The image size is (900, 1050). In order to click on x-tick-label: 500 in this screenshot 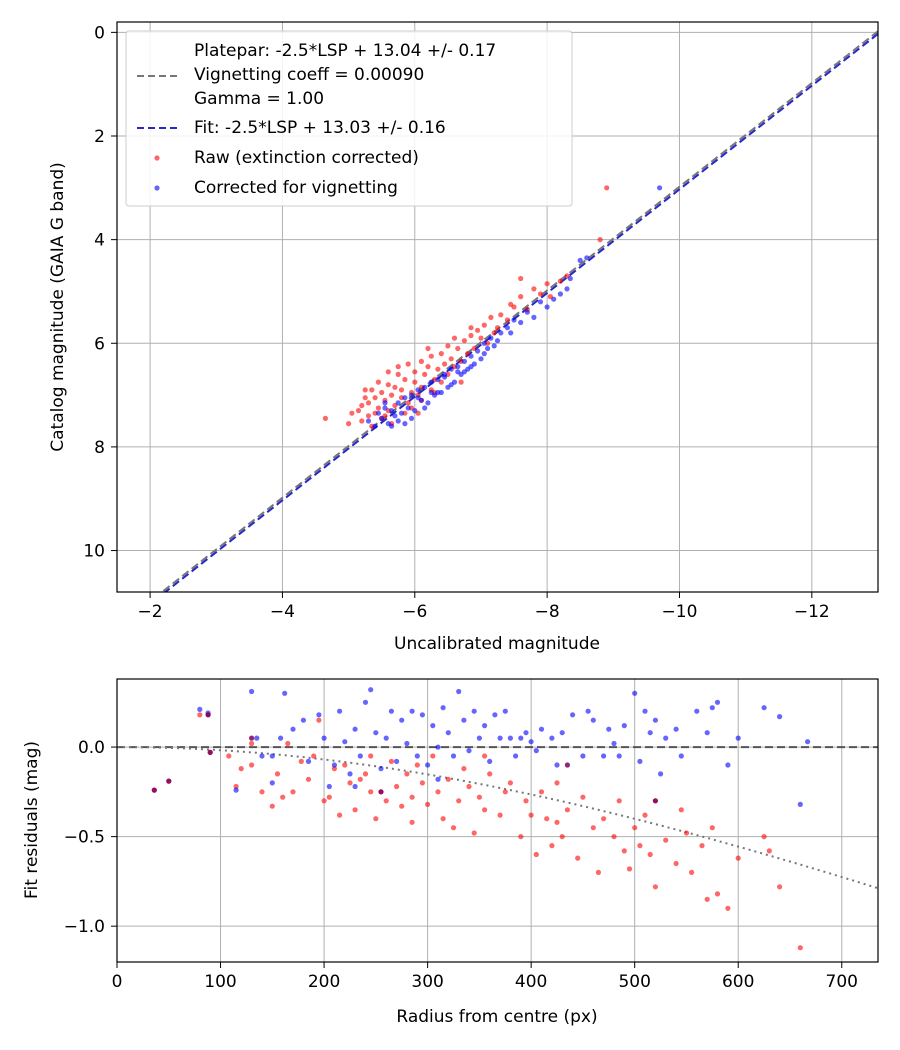, I will do `click(634, 982)`.